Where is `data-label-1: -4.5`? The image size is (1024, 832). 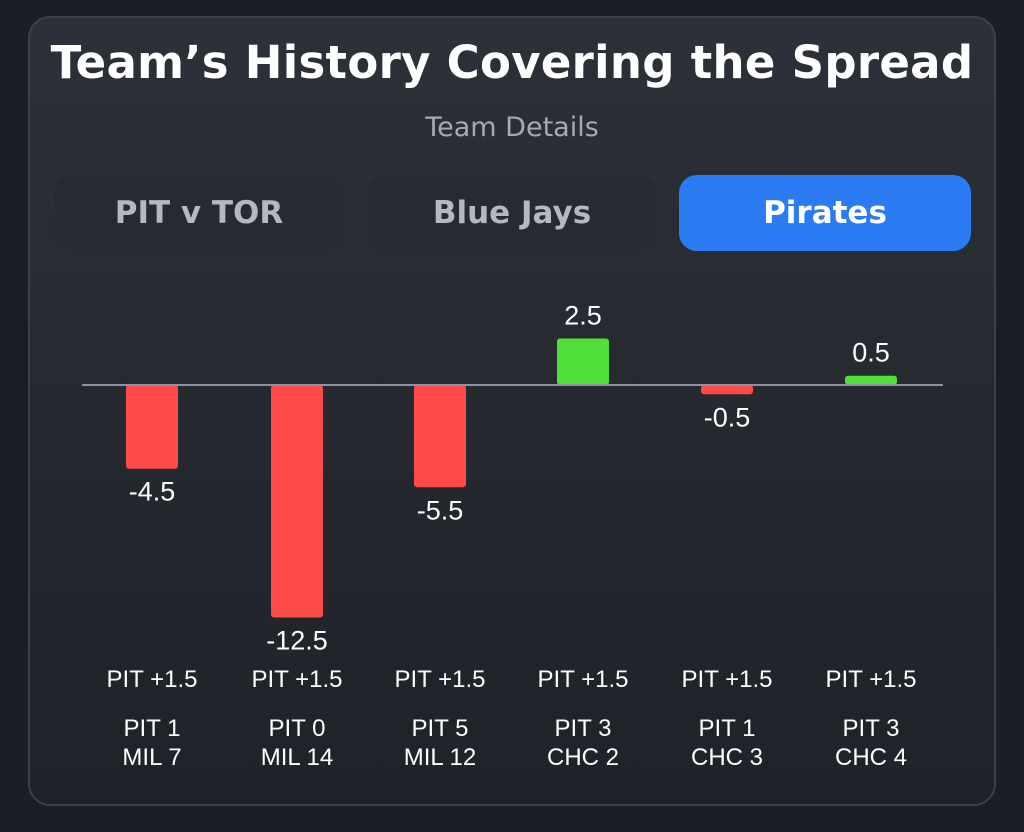
data-label-1: -4.5 is located at coordinates (152, 492).